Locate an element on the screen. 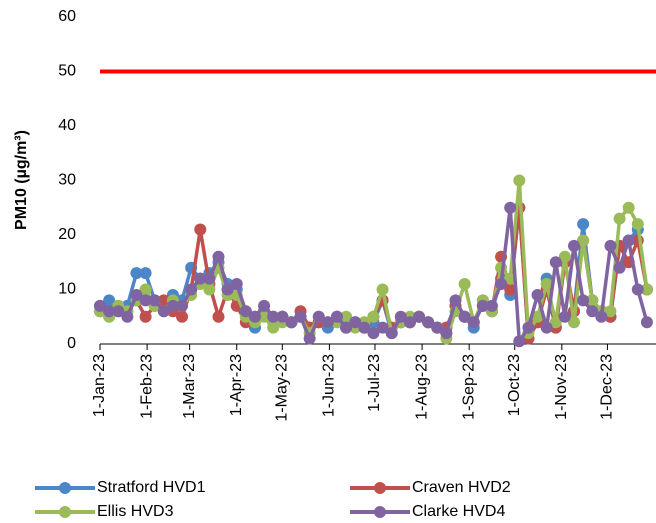 The image size is (656, 523). x-tick-label: 1-Aug-23 is located at coordinates (421, 387).